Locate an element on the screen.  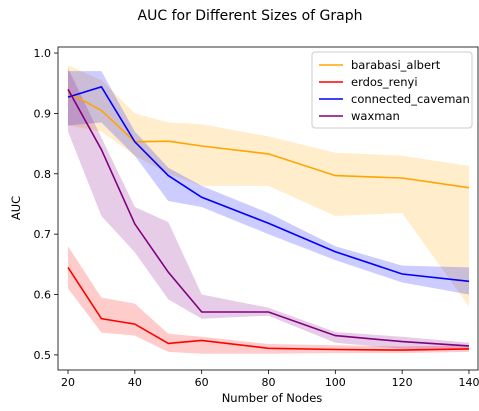
legend-label-barabasi_albert: barabasi_albert is located at coordinates (396, 65).